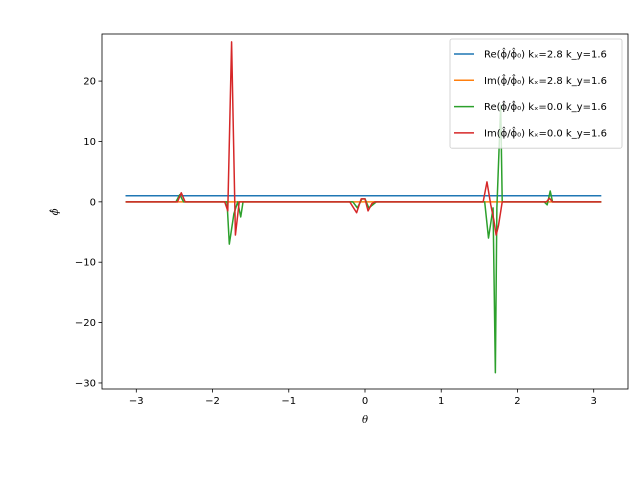 The height and width of the screenshot is (480, 640). Describe the element at coordinates (545, 133) in the screenshot. I see `legend-label: Im(ϕ̂/ϕ̂₀) kₓ=0.0 k_y=1.6` at that location.